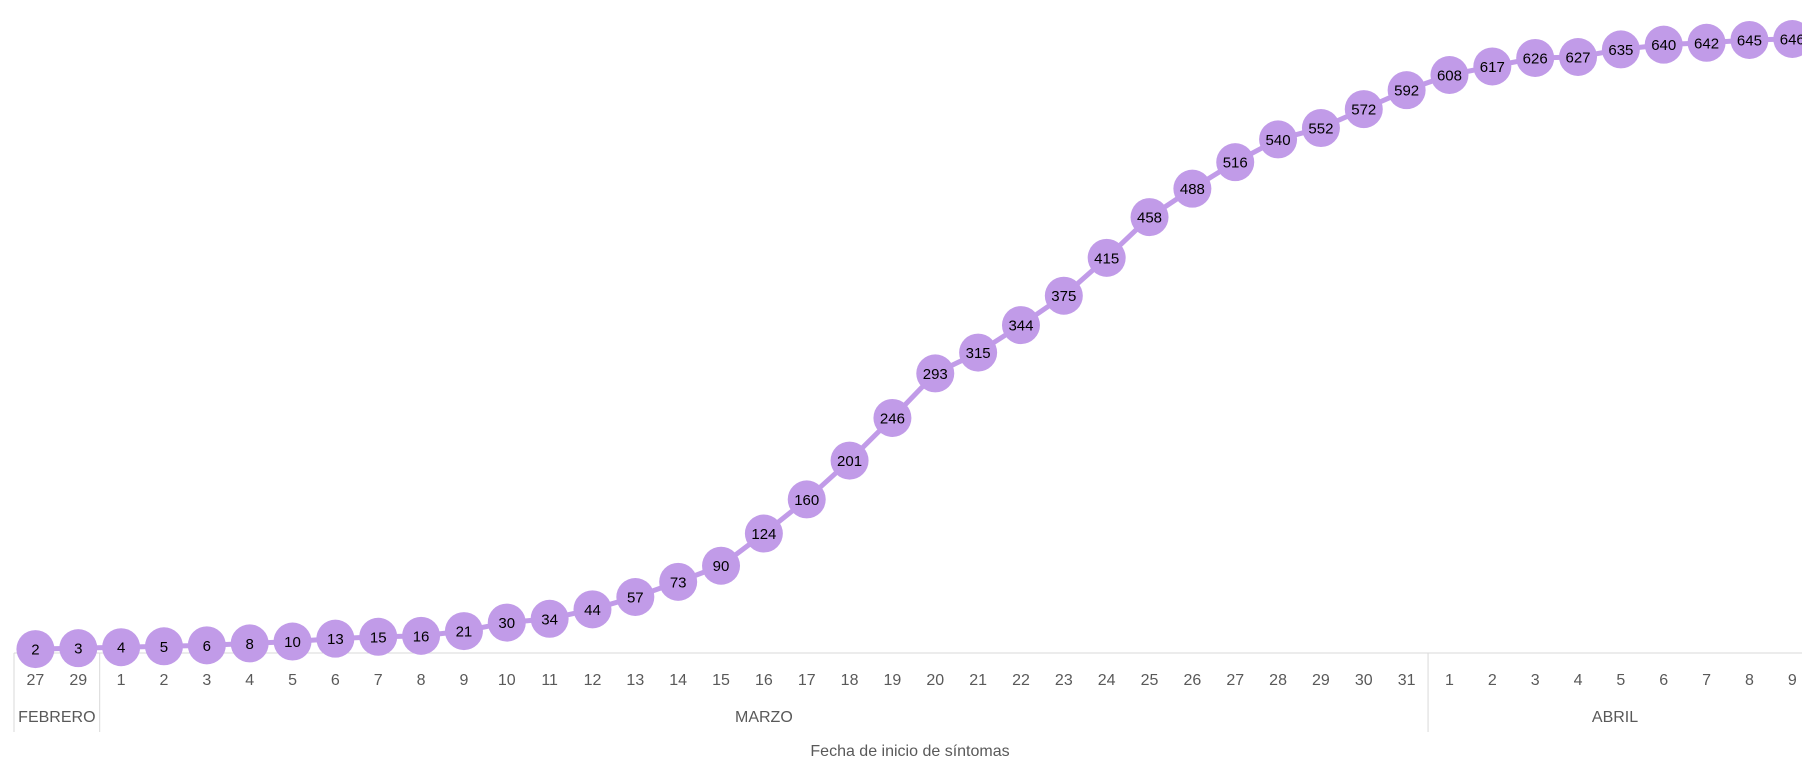 The image size is (1802, 761). I want to click on data-label: 44, so click(592, 610).